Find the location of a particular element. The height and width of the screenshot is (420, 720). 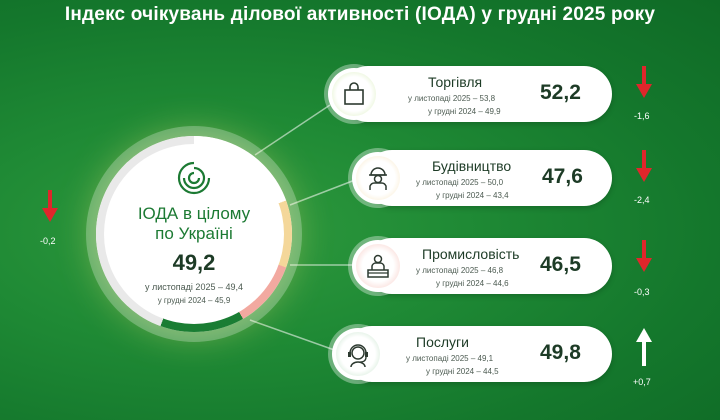

construction-delta: -2,4 is located at coordinates (642, 200).